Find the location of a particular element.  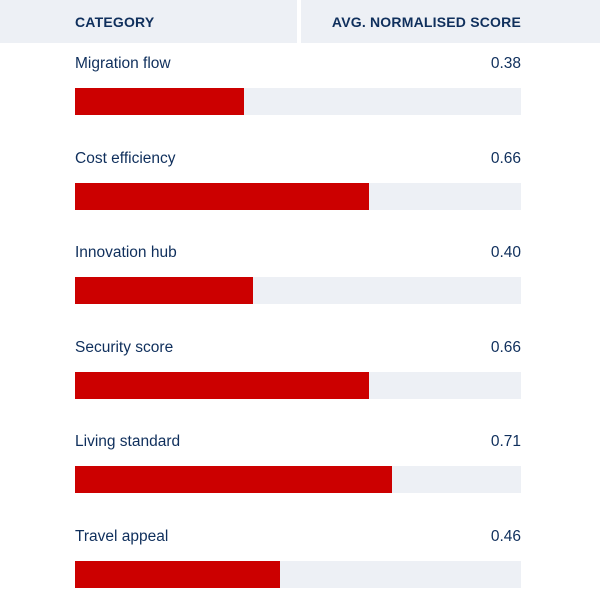

category-label: Living standard is located at coordinates (128, 441).